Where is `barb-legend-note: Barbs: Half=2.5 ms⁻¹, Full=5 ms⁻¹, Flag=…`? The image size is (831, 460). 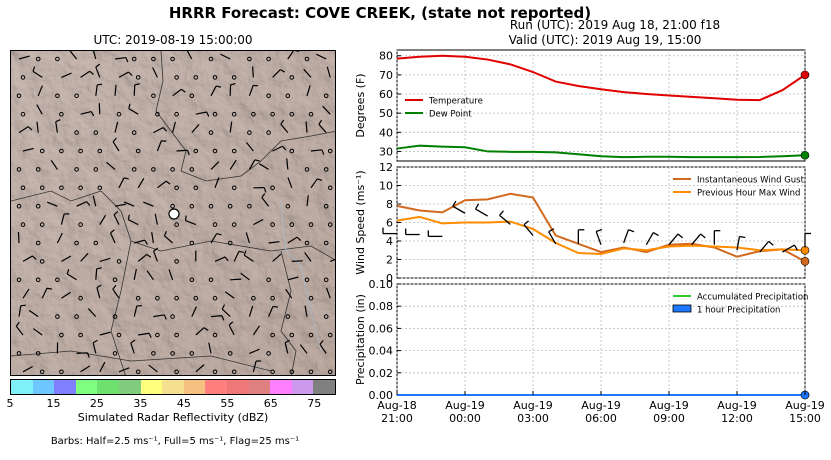
barb-legend-note: Barbs: Half=2.5 ms⁻¹, Full=5 ms⁻¹, Flag=… is located at coordinates (175, 441).